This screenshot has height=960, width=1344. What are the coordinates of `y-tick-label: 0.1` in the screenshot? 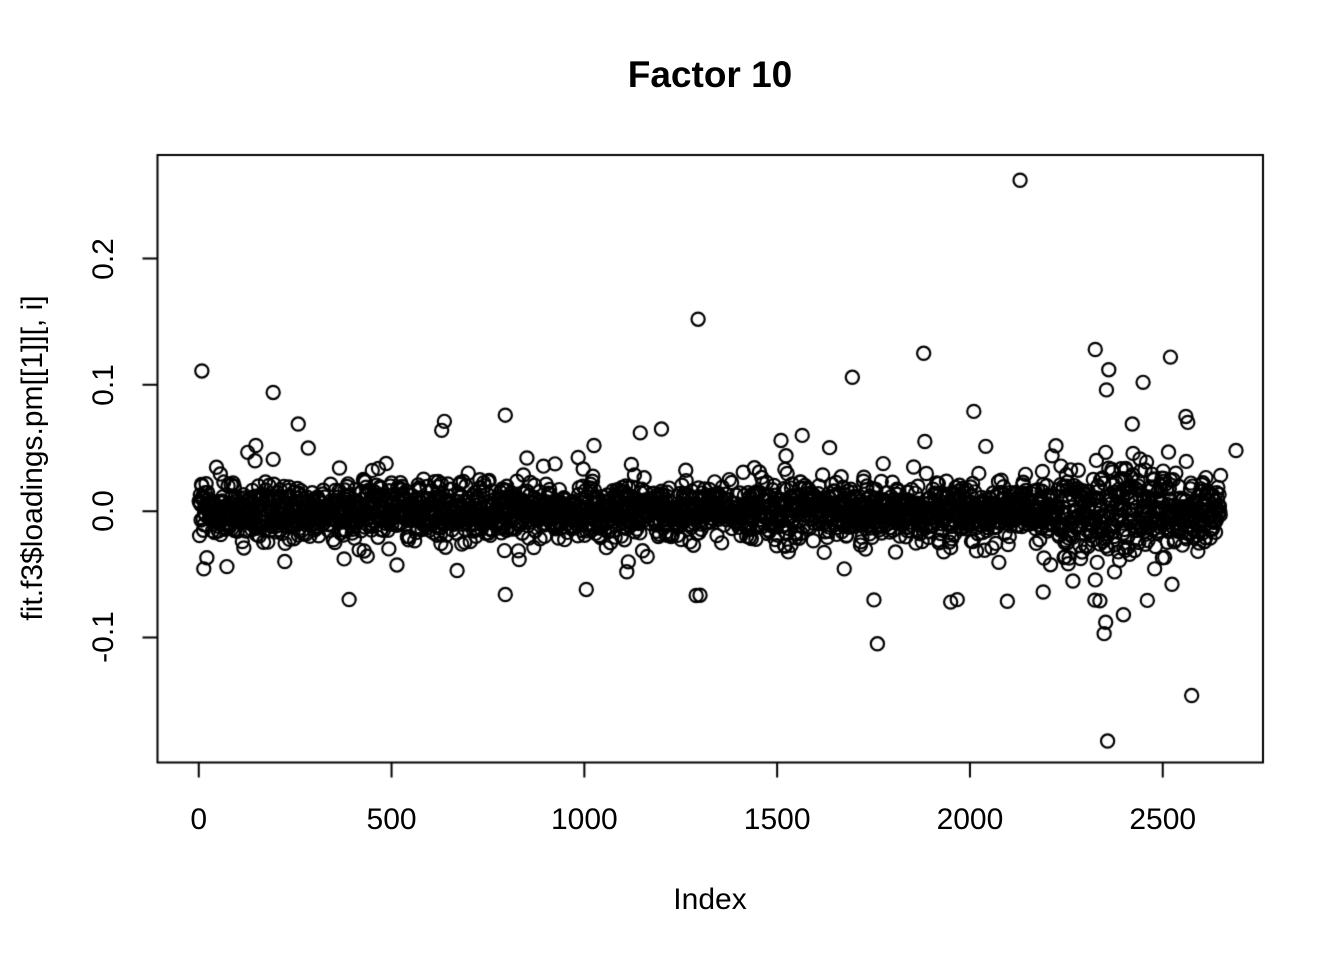 It's located at (103, 385).